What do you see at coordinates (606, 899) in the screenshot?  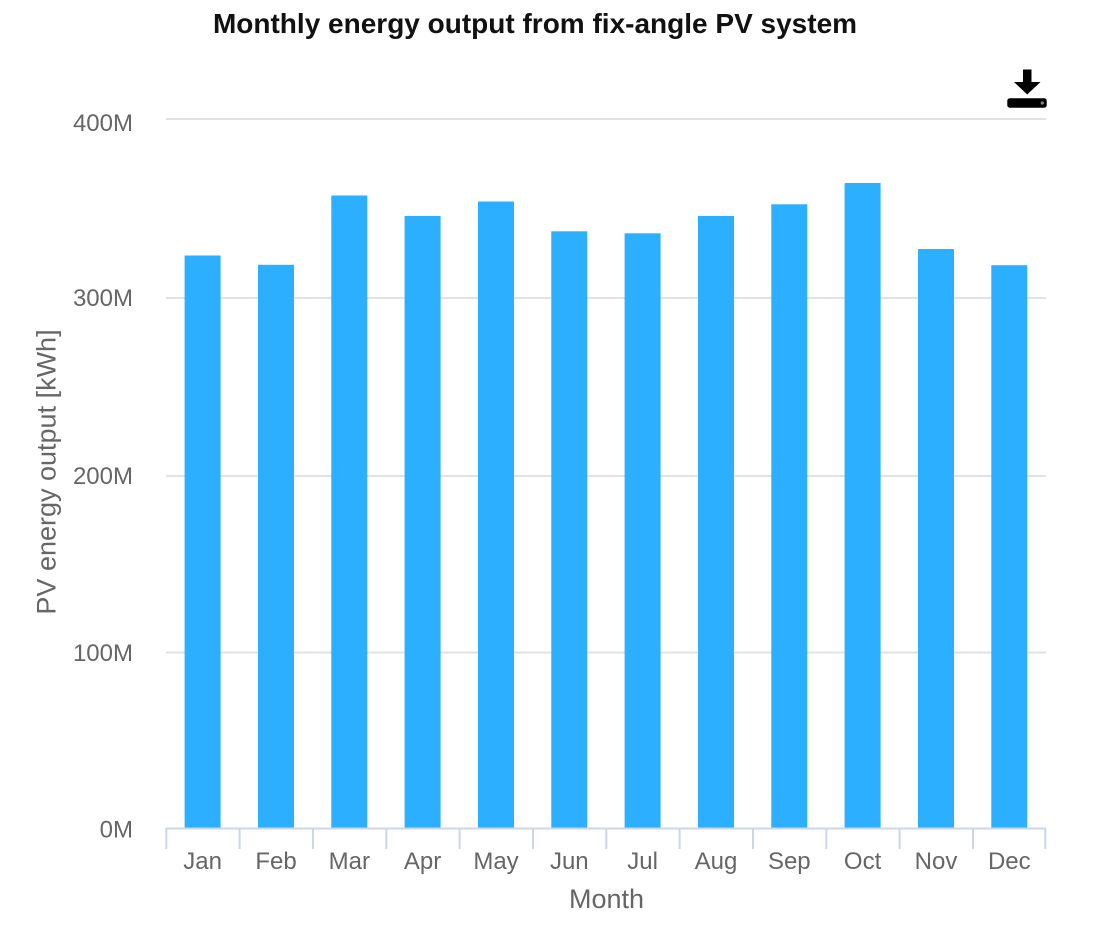 I see `svg-text: Month` at bounding box center [606, 899].